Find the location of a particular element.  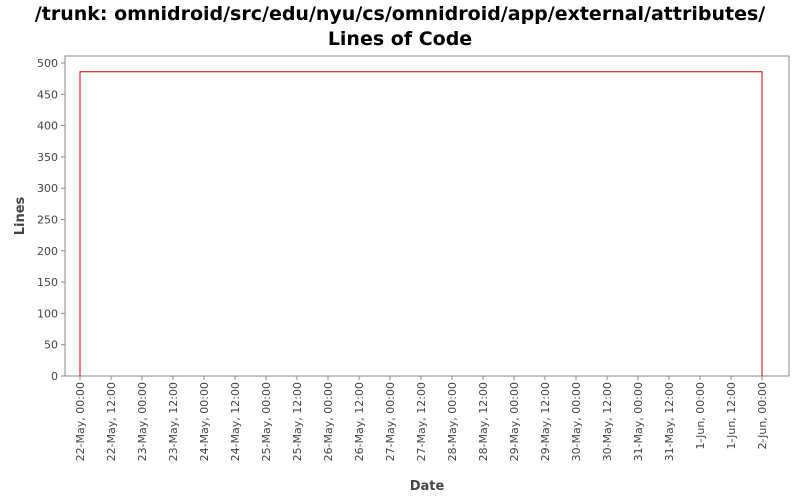

x-axis-label: Date is located at coordinates (427, 486).